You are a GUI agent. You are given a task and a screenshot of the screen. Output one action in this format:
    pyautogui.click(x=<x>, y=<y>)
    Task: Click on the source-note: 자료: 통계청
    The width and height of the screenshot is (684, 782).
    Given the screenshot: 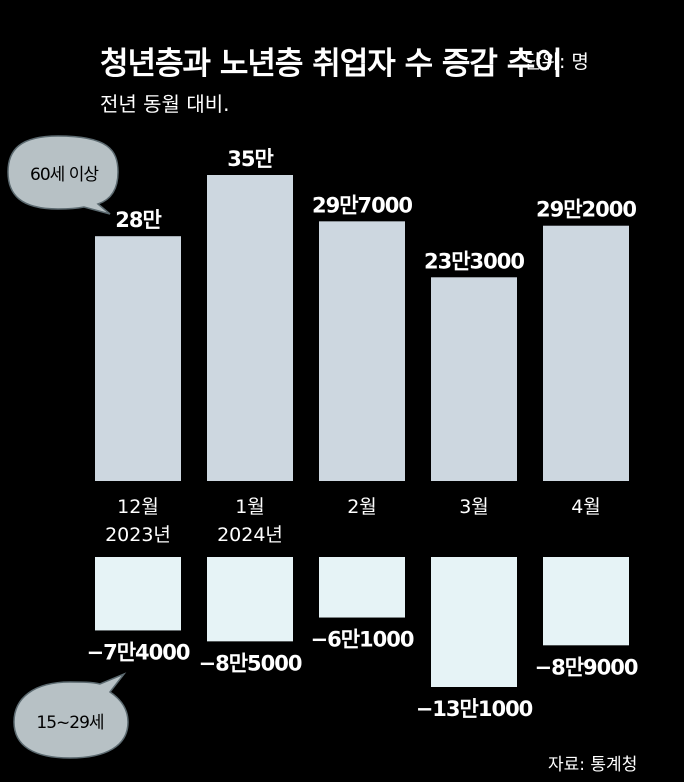 What is the action you would take?
    pyautogui.click(x=593, y=765)
    